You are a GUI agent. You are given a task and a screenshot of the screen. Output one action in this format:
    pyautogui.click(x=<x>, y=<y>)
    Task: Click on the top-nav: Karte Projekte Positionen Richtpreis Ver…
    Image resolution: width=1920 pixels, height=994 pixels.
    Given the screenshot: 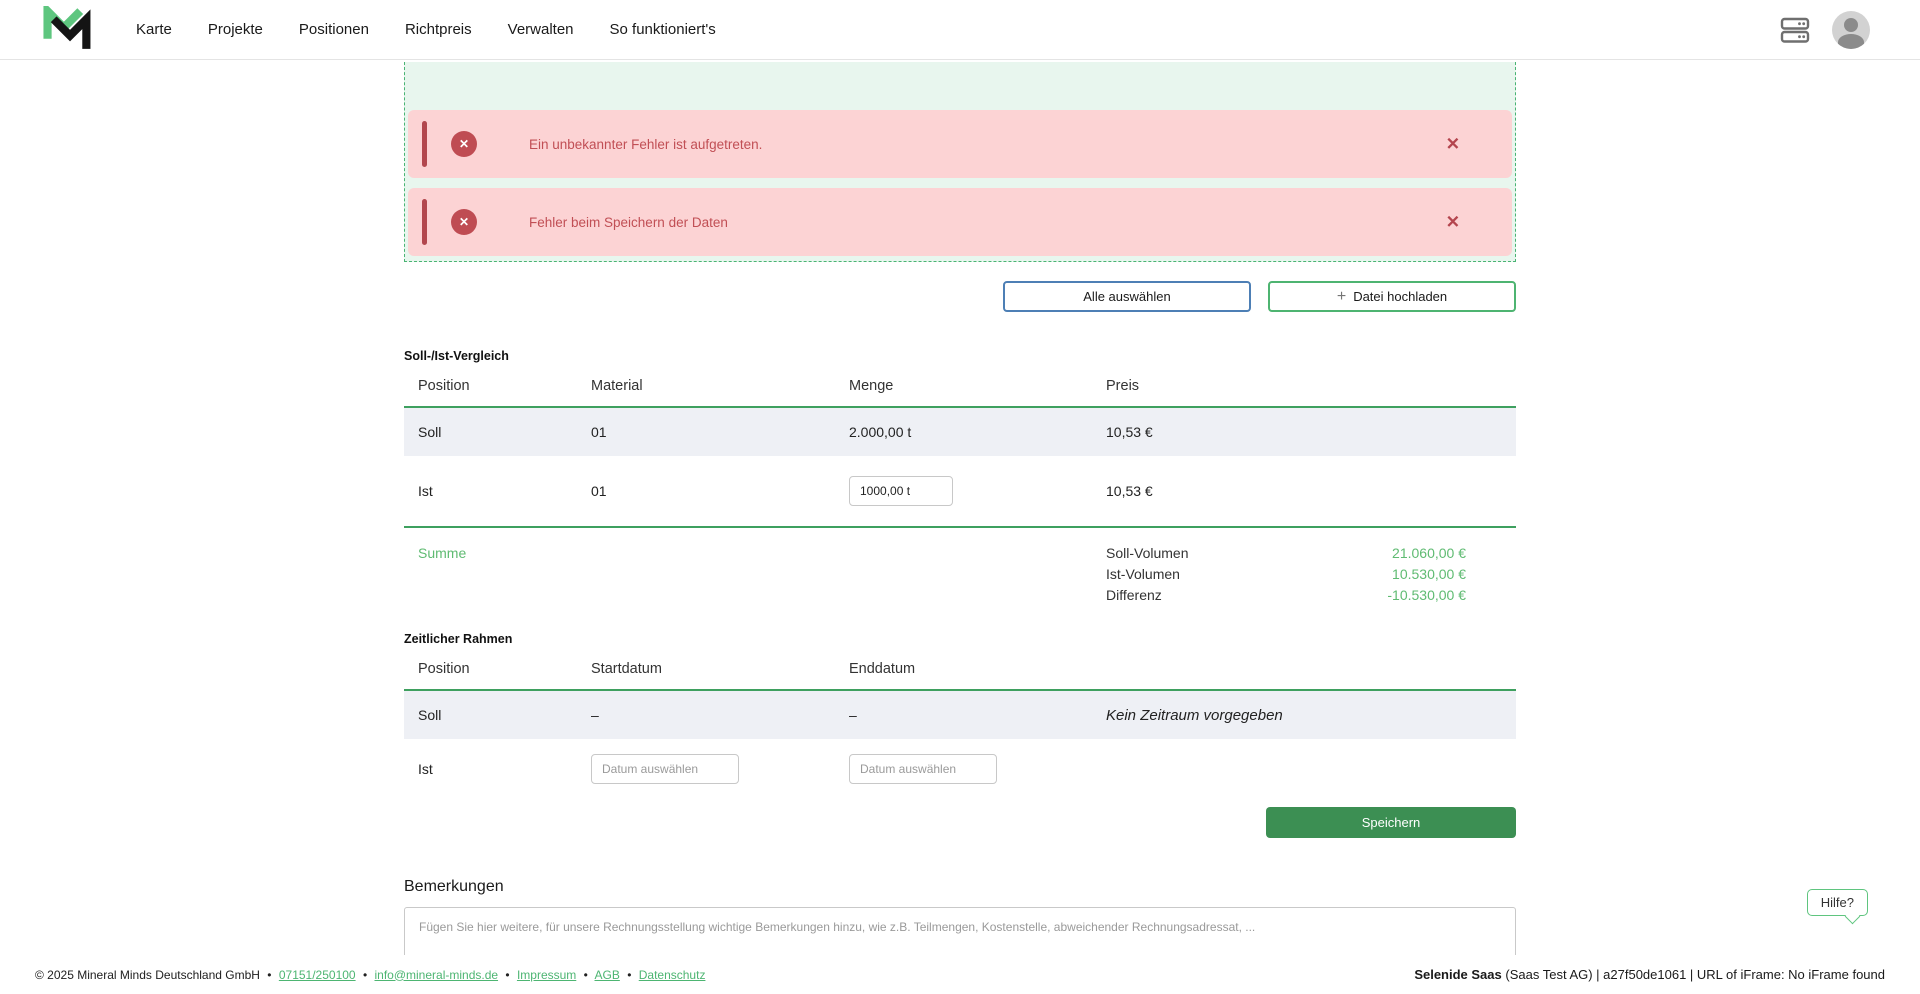 What is the action you would take?
    pyautogui.click(x=960, y=30)
    